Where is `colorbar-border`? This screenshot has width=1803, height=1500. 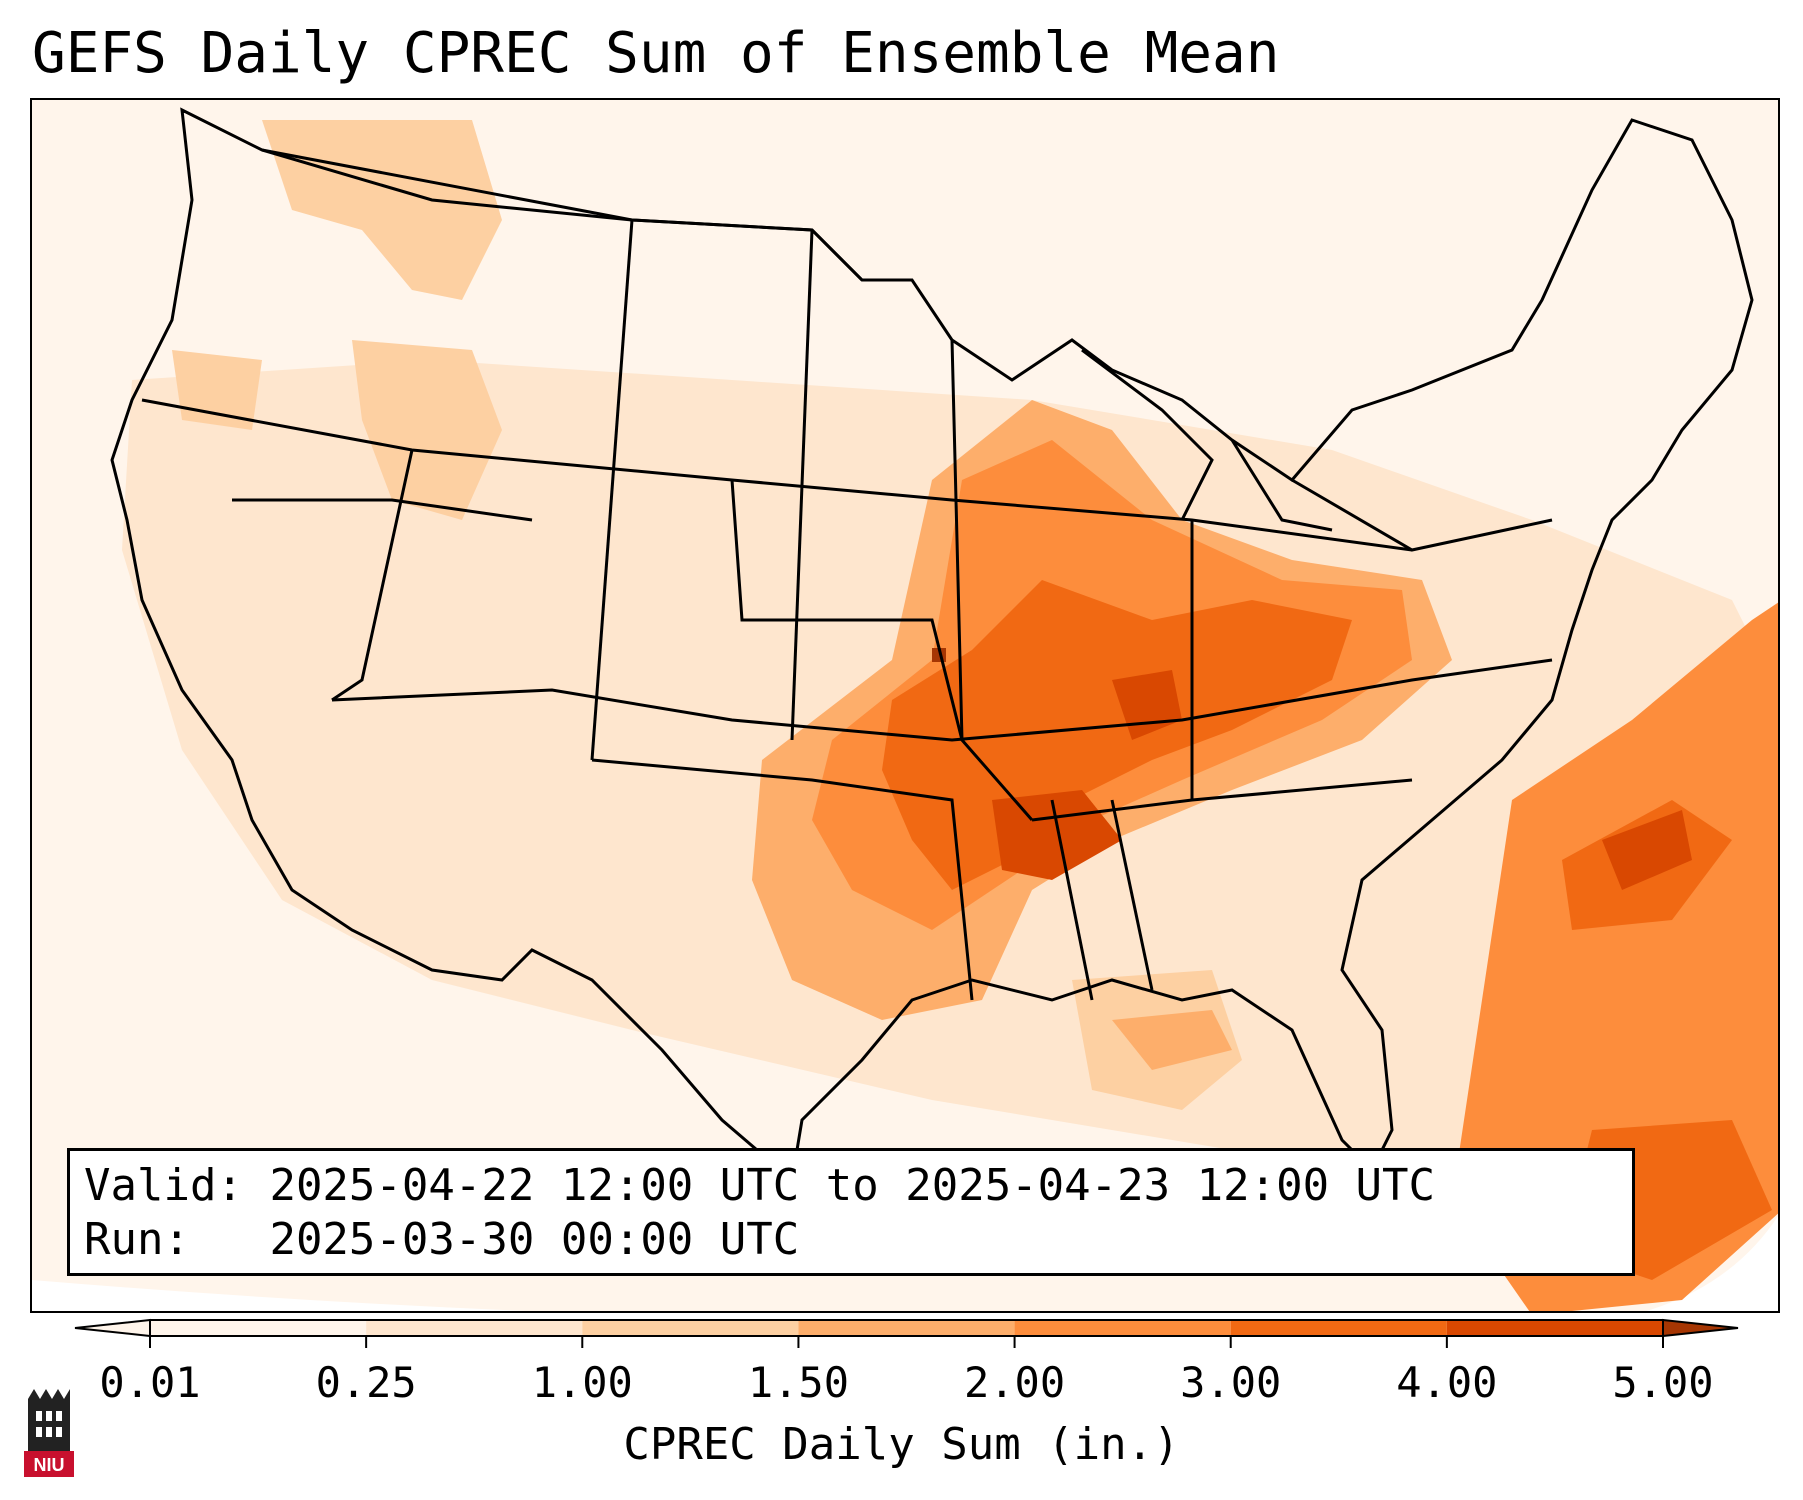 colorbar-border is located at coordinates (906, 1328).